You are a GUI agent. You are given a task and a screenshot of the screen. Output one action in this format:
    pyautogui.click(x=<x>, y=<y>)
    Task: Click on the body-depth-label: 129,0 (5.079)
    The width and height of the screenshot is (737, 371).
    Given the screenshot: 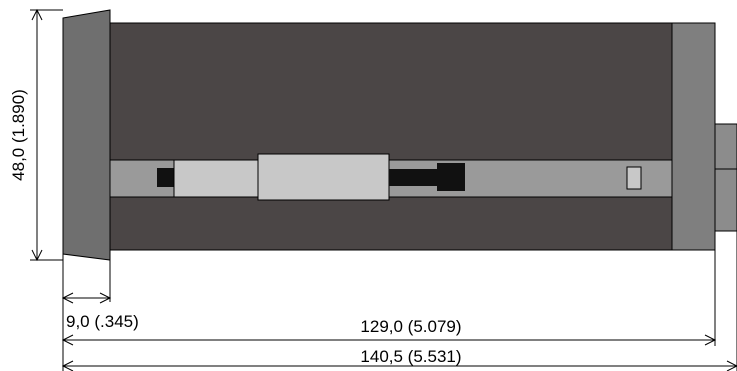 What is the action you would take?
    pyautogui.click(x=410, y=326)
    